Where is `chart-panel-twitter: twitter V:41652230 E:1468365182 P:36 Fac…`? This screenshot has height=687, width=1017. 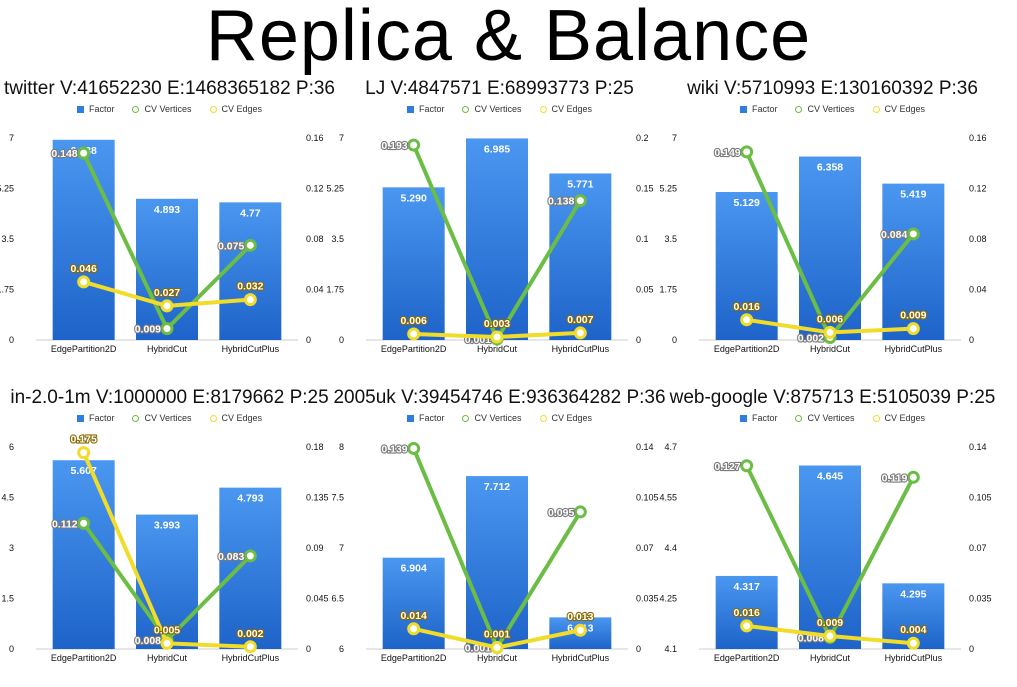 chart-panel-twitter: twitter V:41652230 E:1468365182 P:36 Fac… is located at coordinates (169, 228).